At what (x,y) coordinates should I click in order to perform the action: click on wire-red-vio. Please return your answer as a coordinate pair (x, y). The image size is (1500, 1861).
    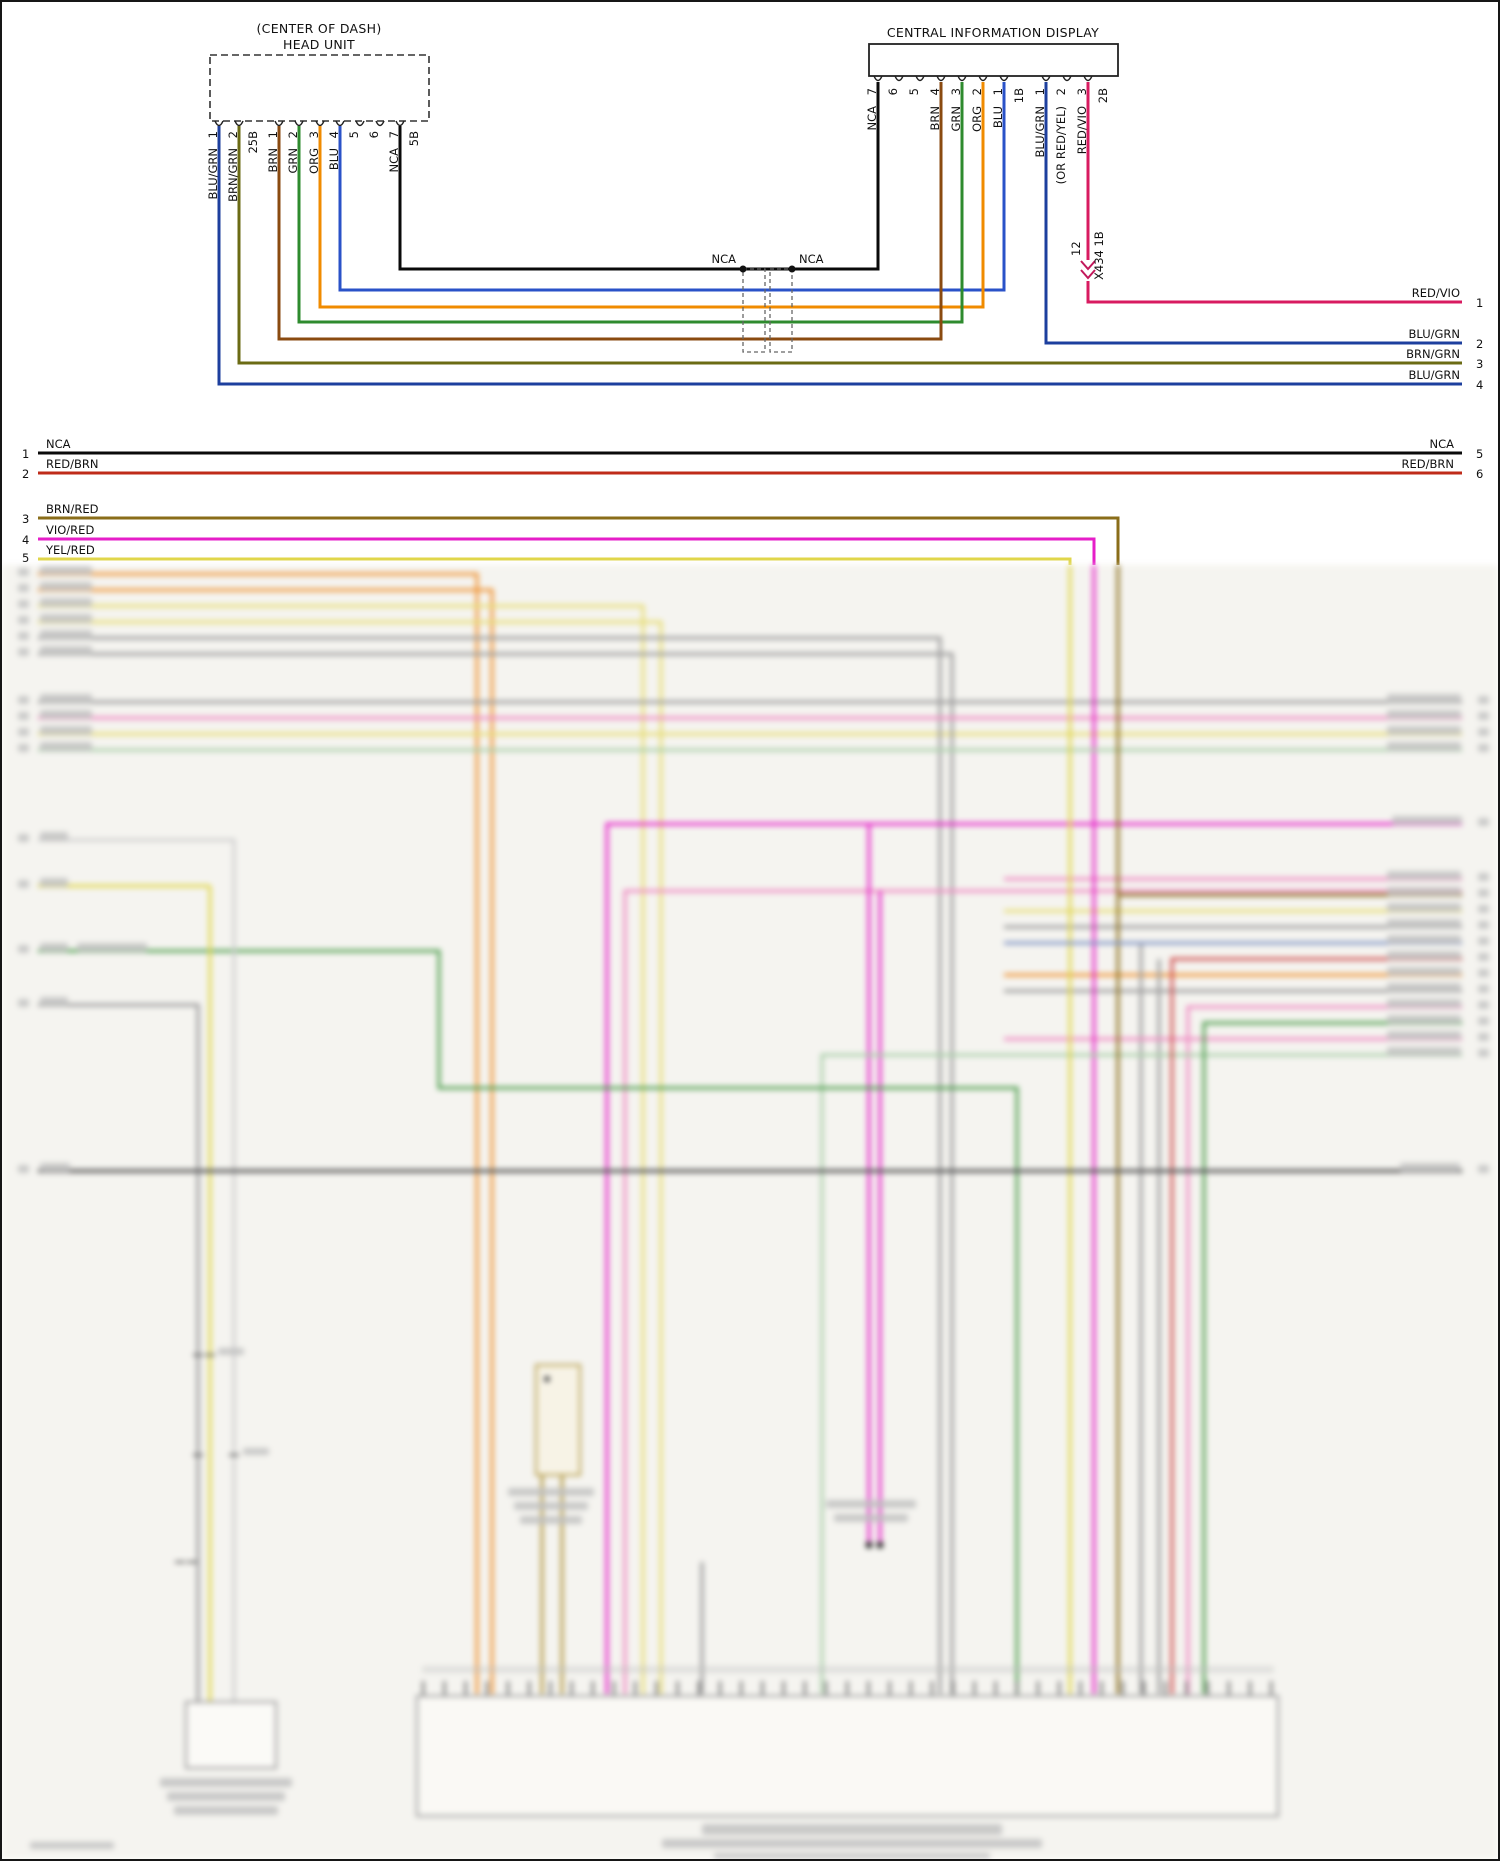
    Looking at the image, I should click on (1274, 193).